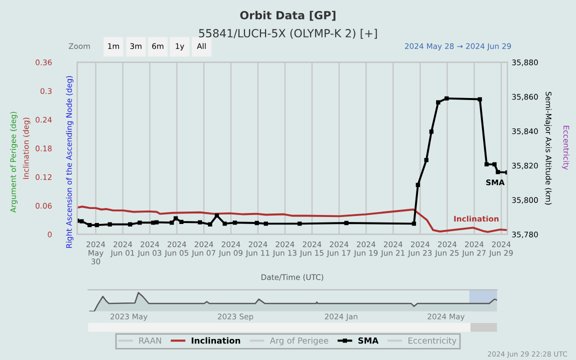 This screenshot has height=360, width=576. What do you see at coordinates (150, 340) in the screenshot?
I see `legend-label: RAAN` at bounding box center [150, 340].